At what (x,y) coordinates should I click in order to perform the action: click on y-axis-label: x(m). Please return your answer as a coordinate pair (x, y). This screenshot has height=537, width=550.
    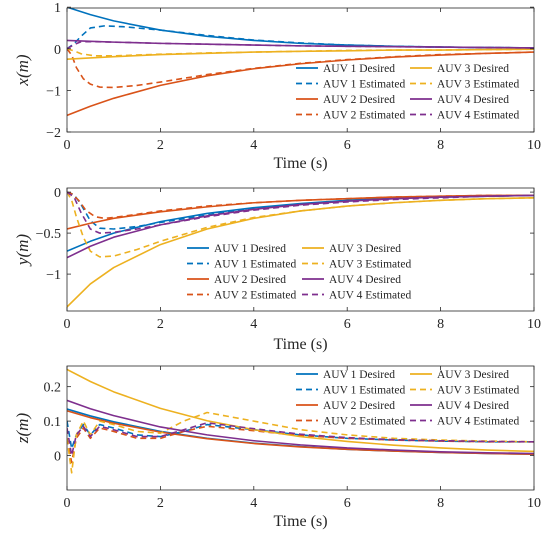
    Looking at the image, I should click on (22, 70).